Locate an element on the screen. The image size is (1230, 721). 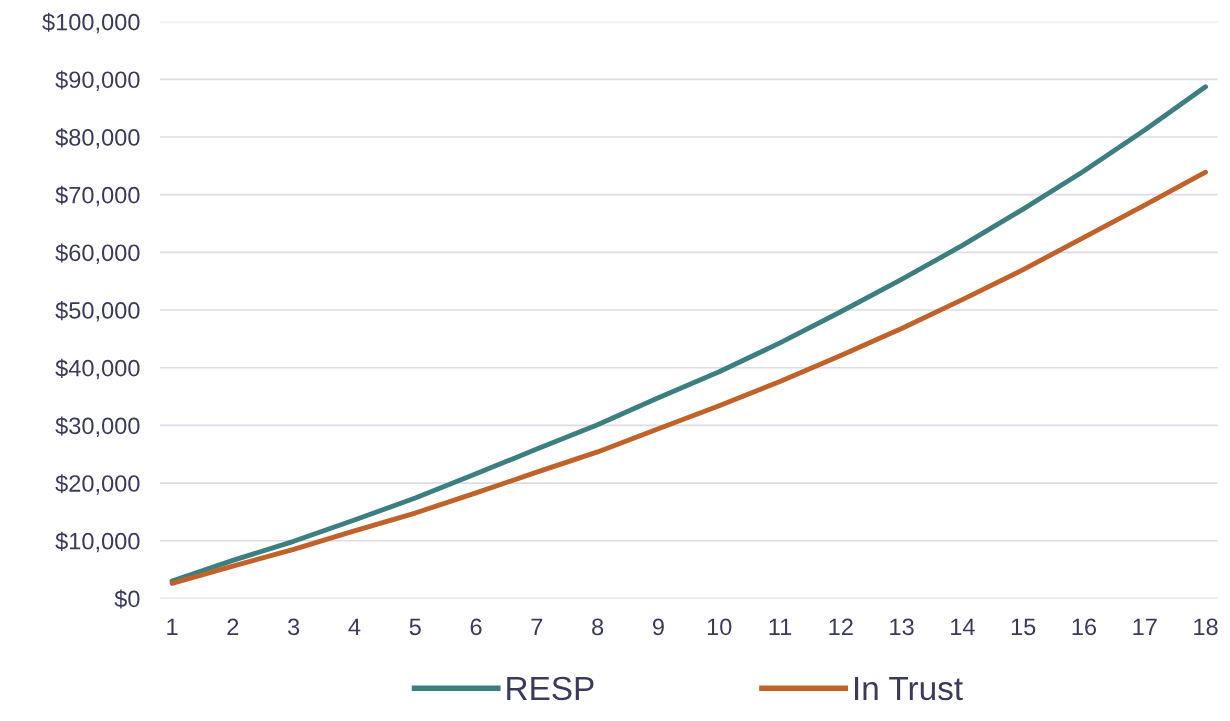
x-tick-label: 13 is located at coordinates (902, 627).